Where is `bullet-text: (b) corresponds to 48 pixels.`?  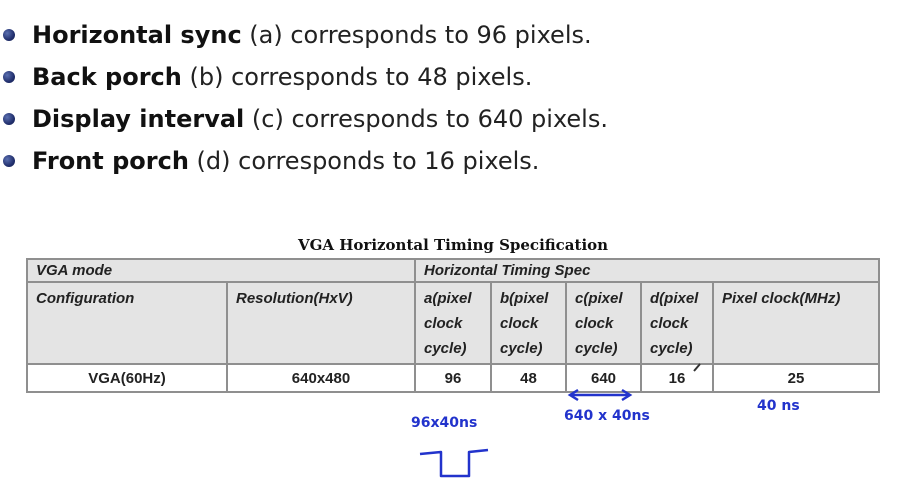 bullet-text: (b) corresponds to 48 pixels. is located at coordinates (357, 77).